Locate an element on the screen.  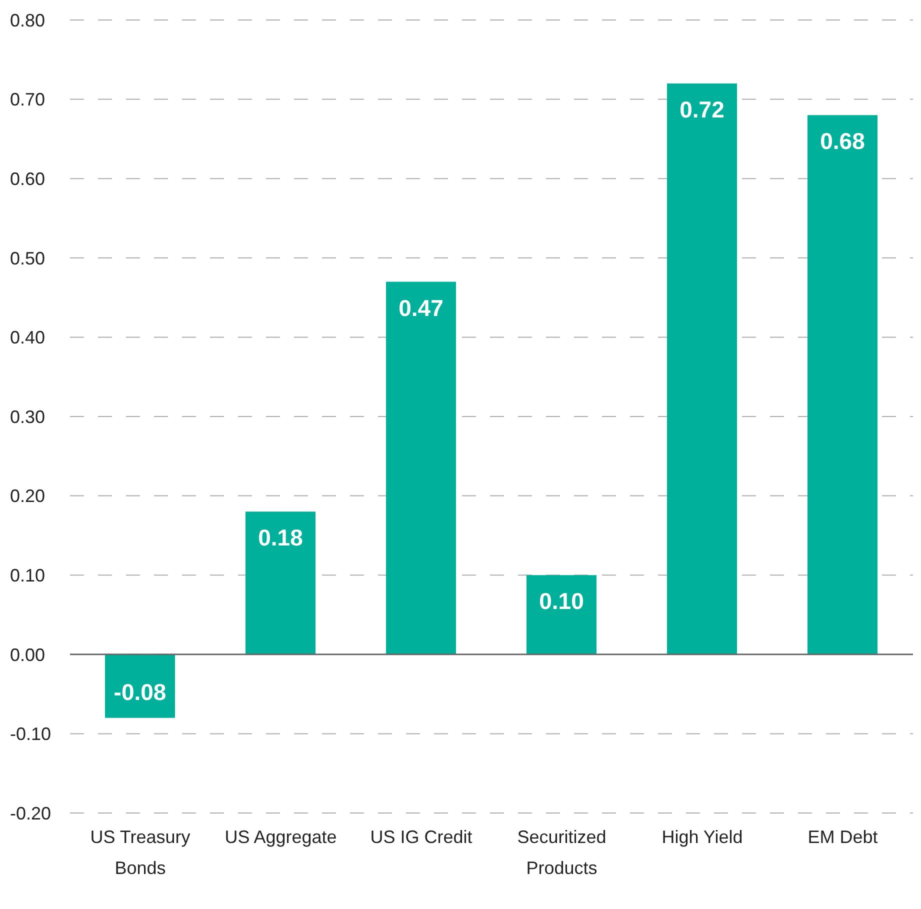
y-tick-label: 0.80 is located at coordinates (28, 20).